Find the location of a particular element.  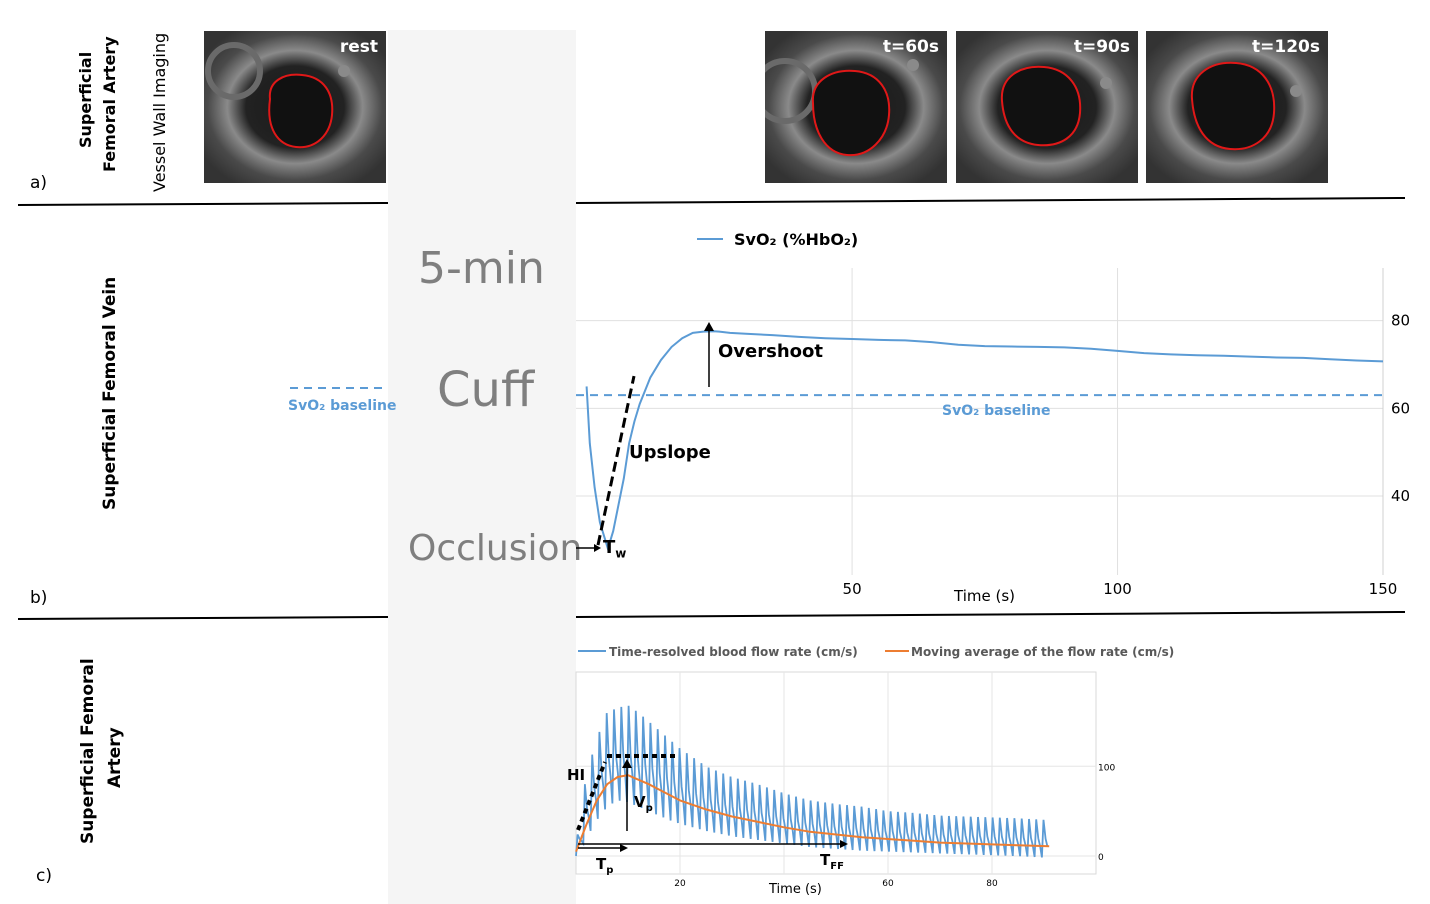

panel-a-letter: a) is located at coordinates (39, 183).